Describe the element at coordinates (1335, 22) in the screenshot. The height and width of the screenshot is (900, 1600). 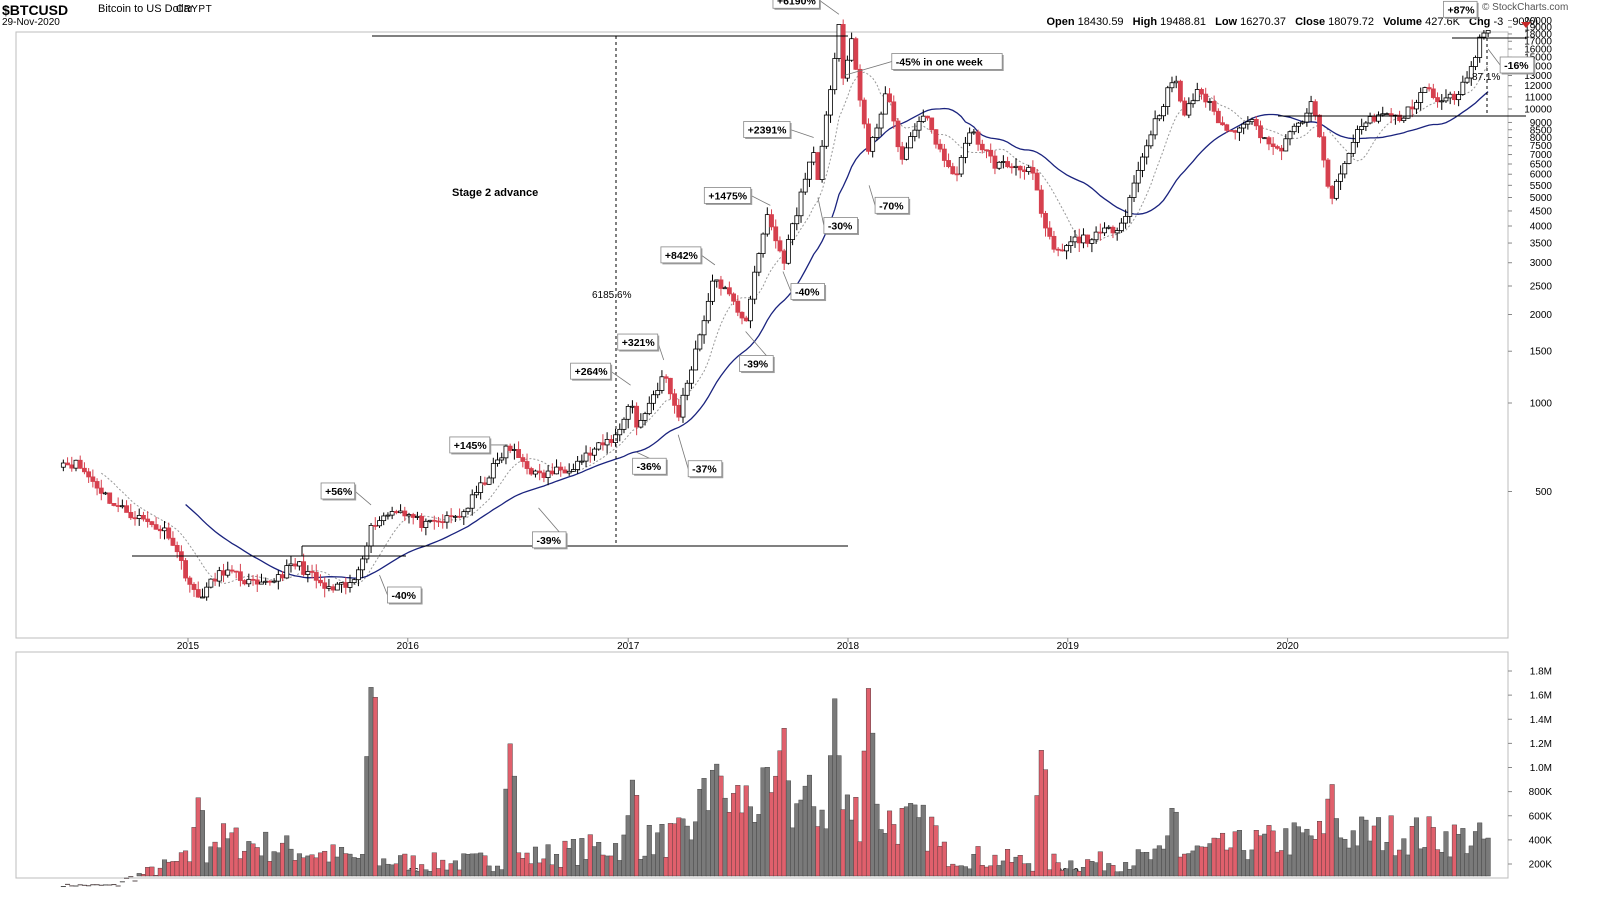
I see `ohlc-close: Close 18079.72` at that location.